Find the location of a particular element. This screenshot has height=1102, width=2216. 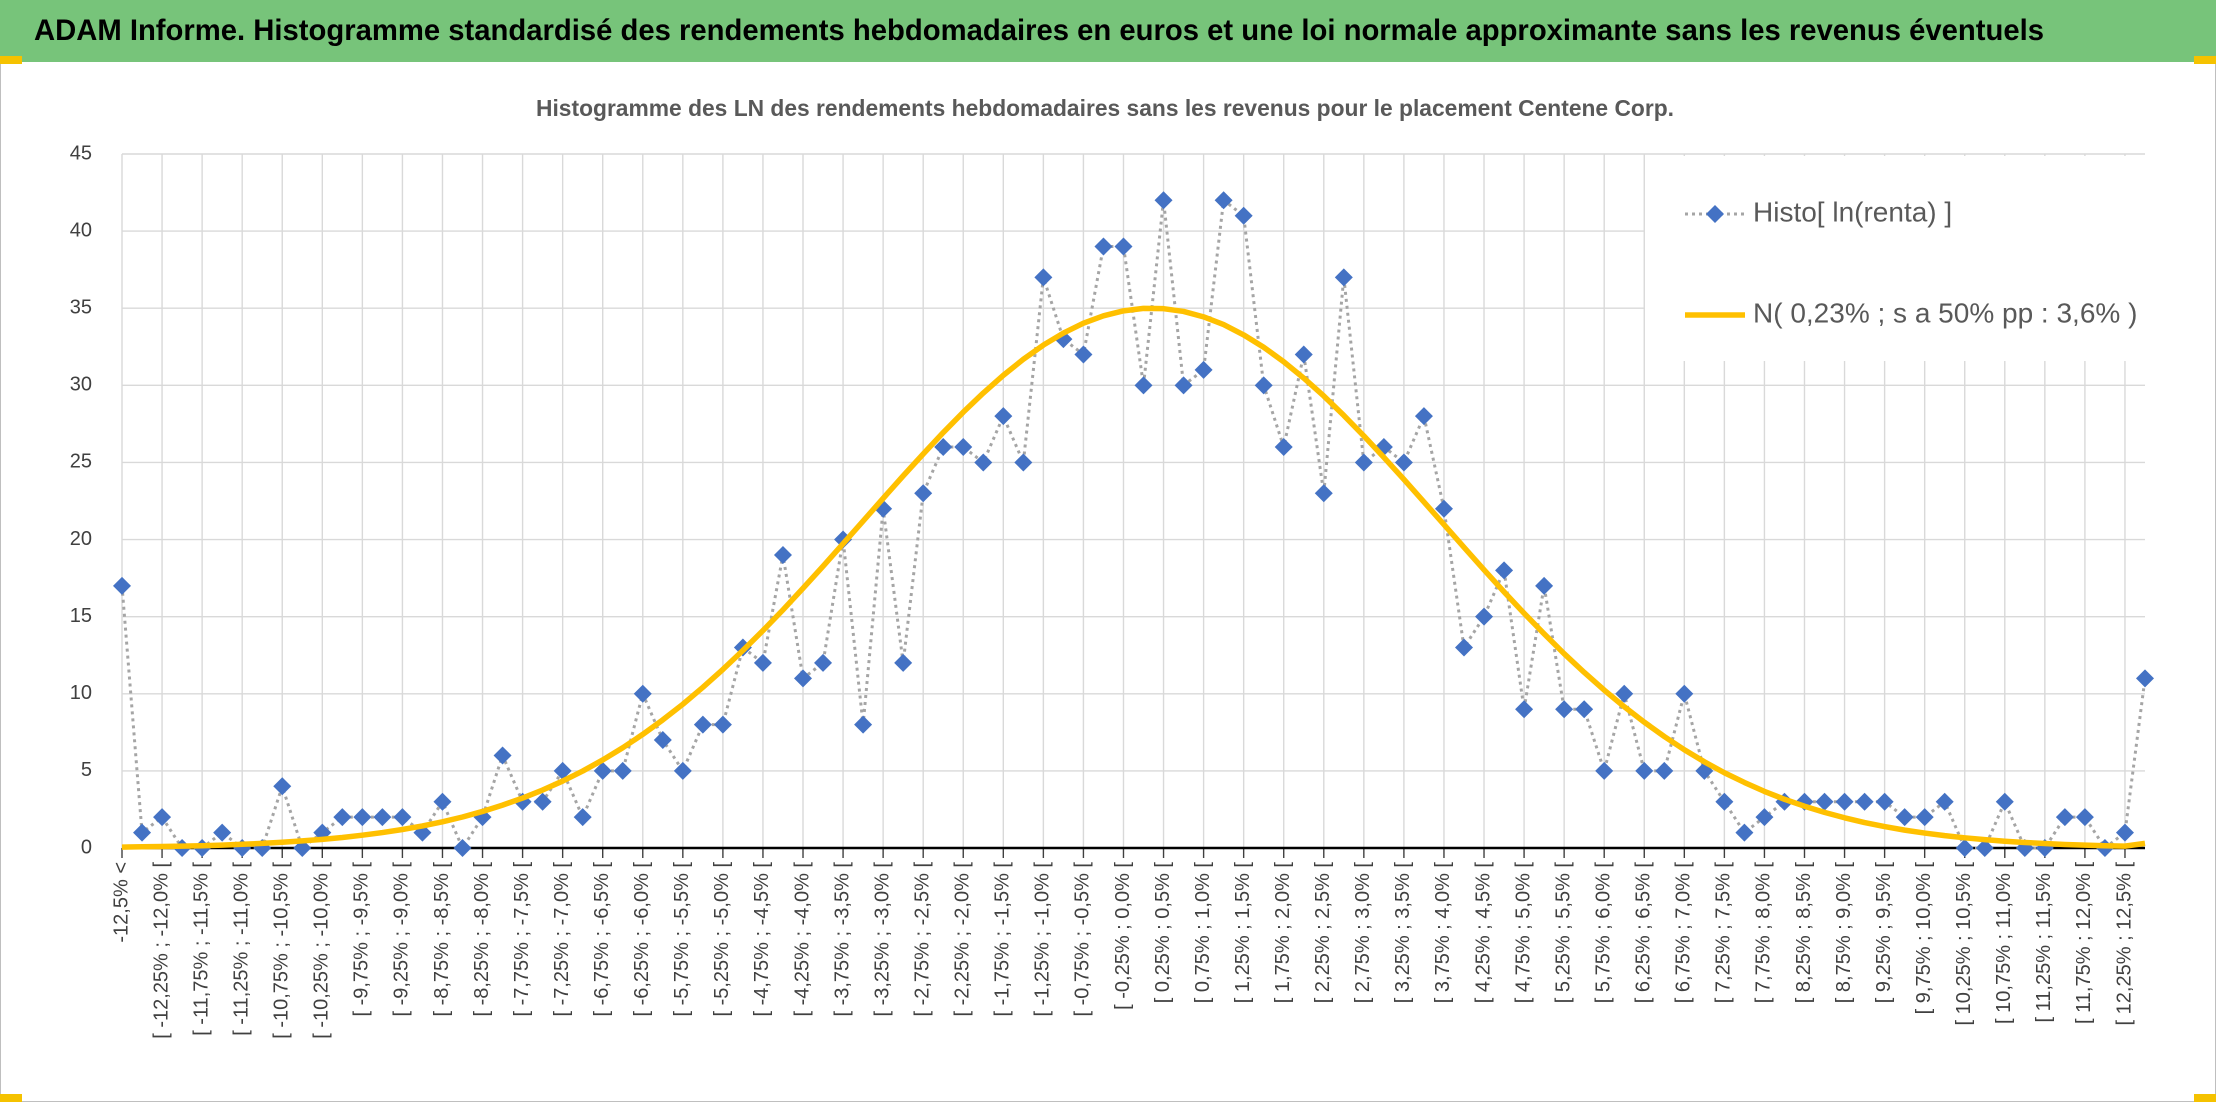

x-tick-label: [ -2,25% ; -2,0% [ is located at coordinates (963, 939).